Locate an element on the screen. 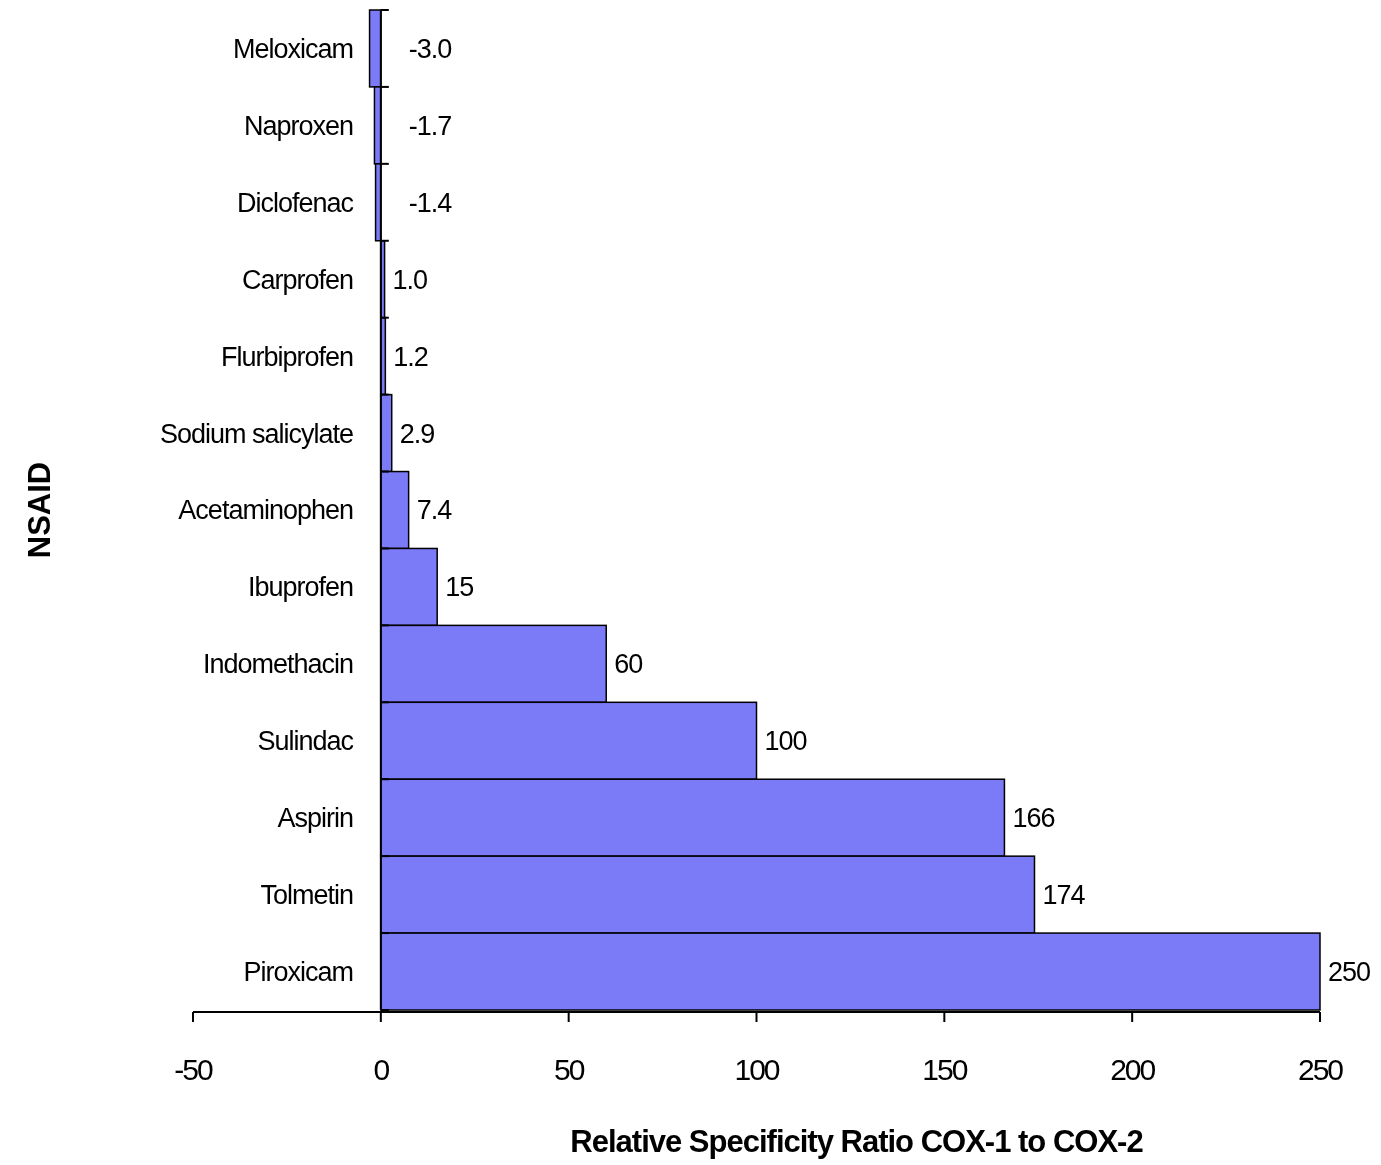 Image resolution: width=1381 pixels, height=1165 pixels. y-tick-label: Piroxicam is located at coordinates (298, 971).